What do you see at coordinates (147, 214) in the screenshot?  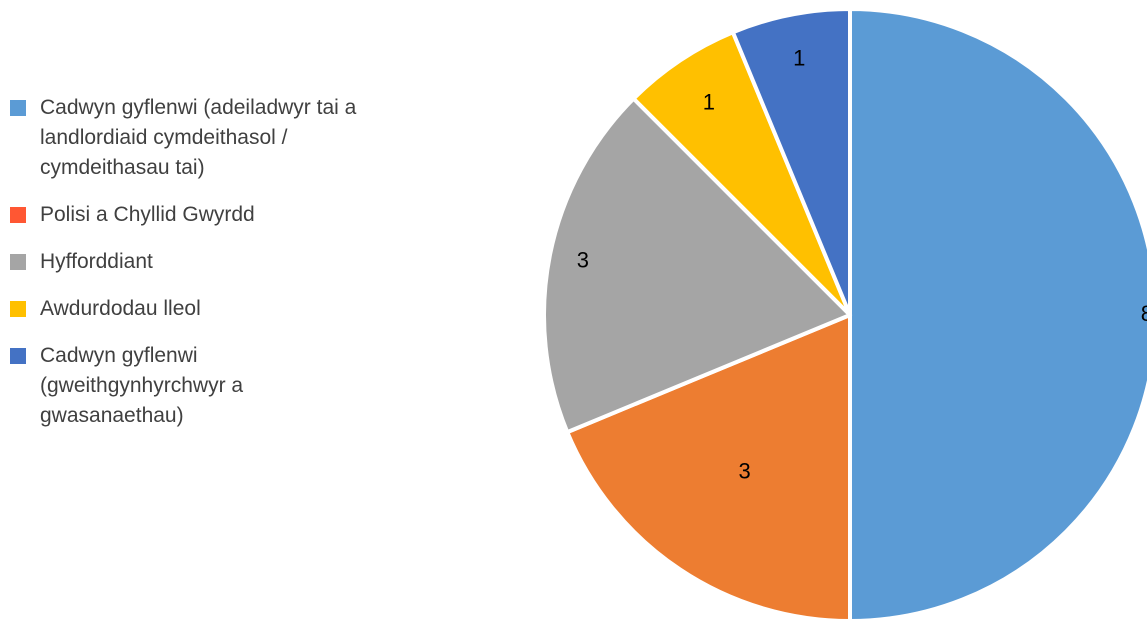 I see `legend-label-1: Polisi a Chyllid Gwyrdd` at bounding box center [147, 214].